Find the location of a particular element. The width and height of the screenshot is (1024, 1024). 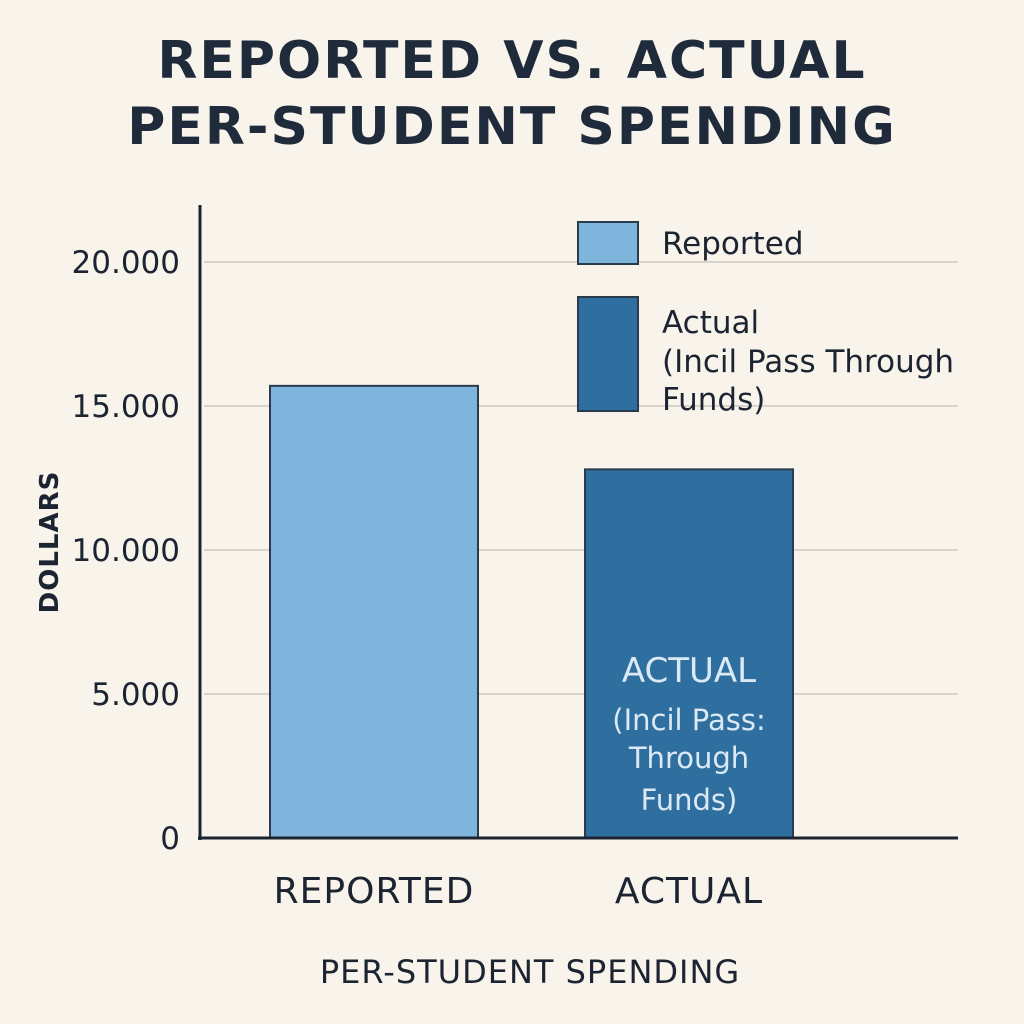

bar-annotation-line: (Incil Pass: is located at coordinates (688, 720).